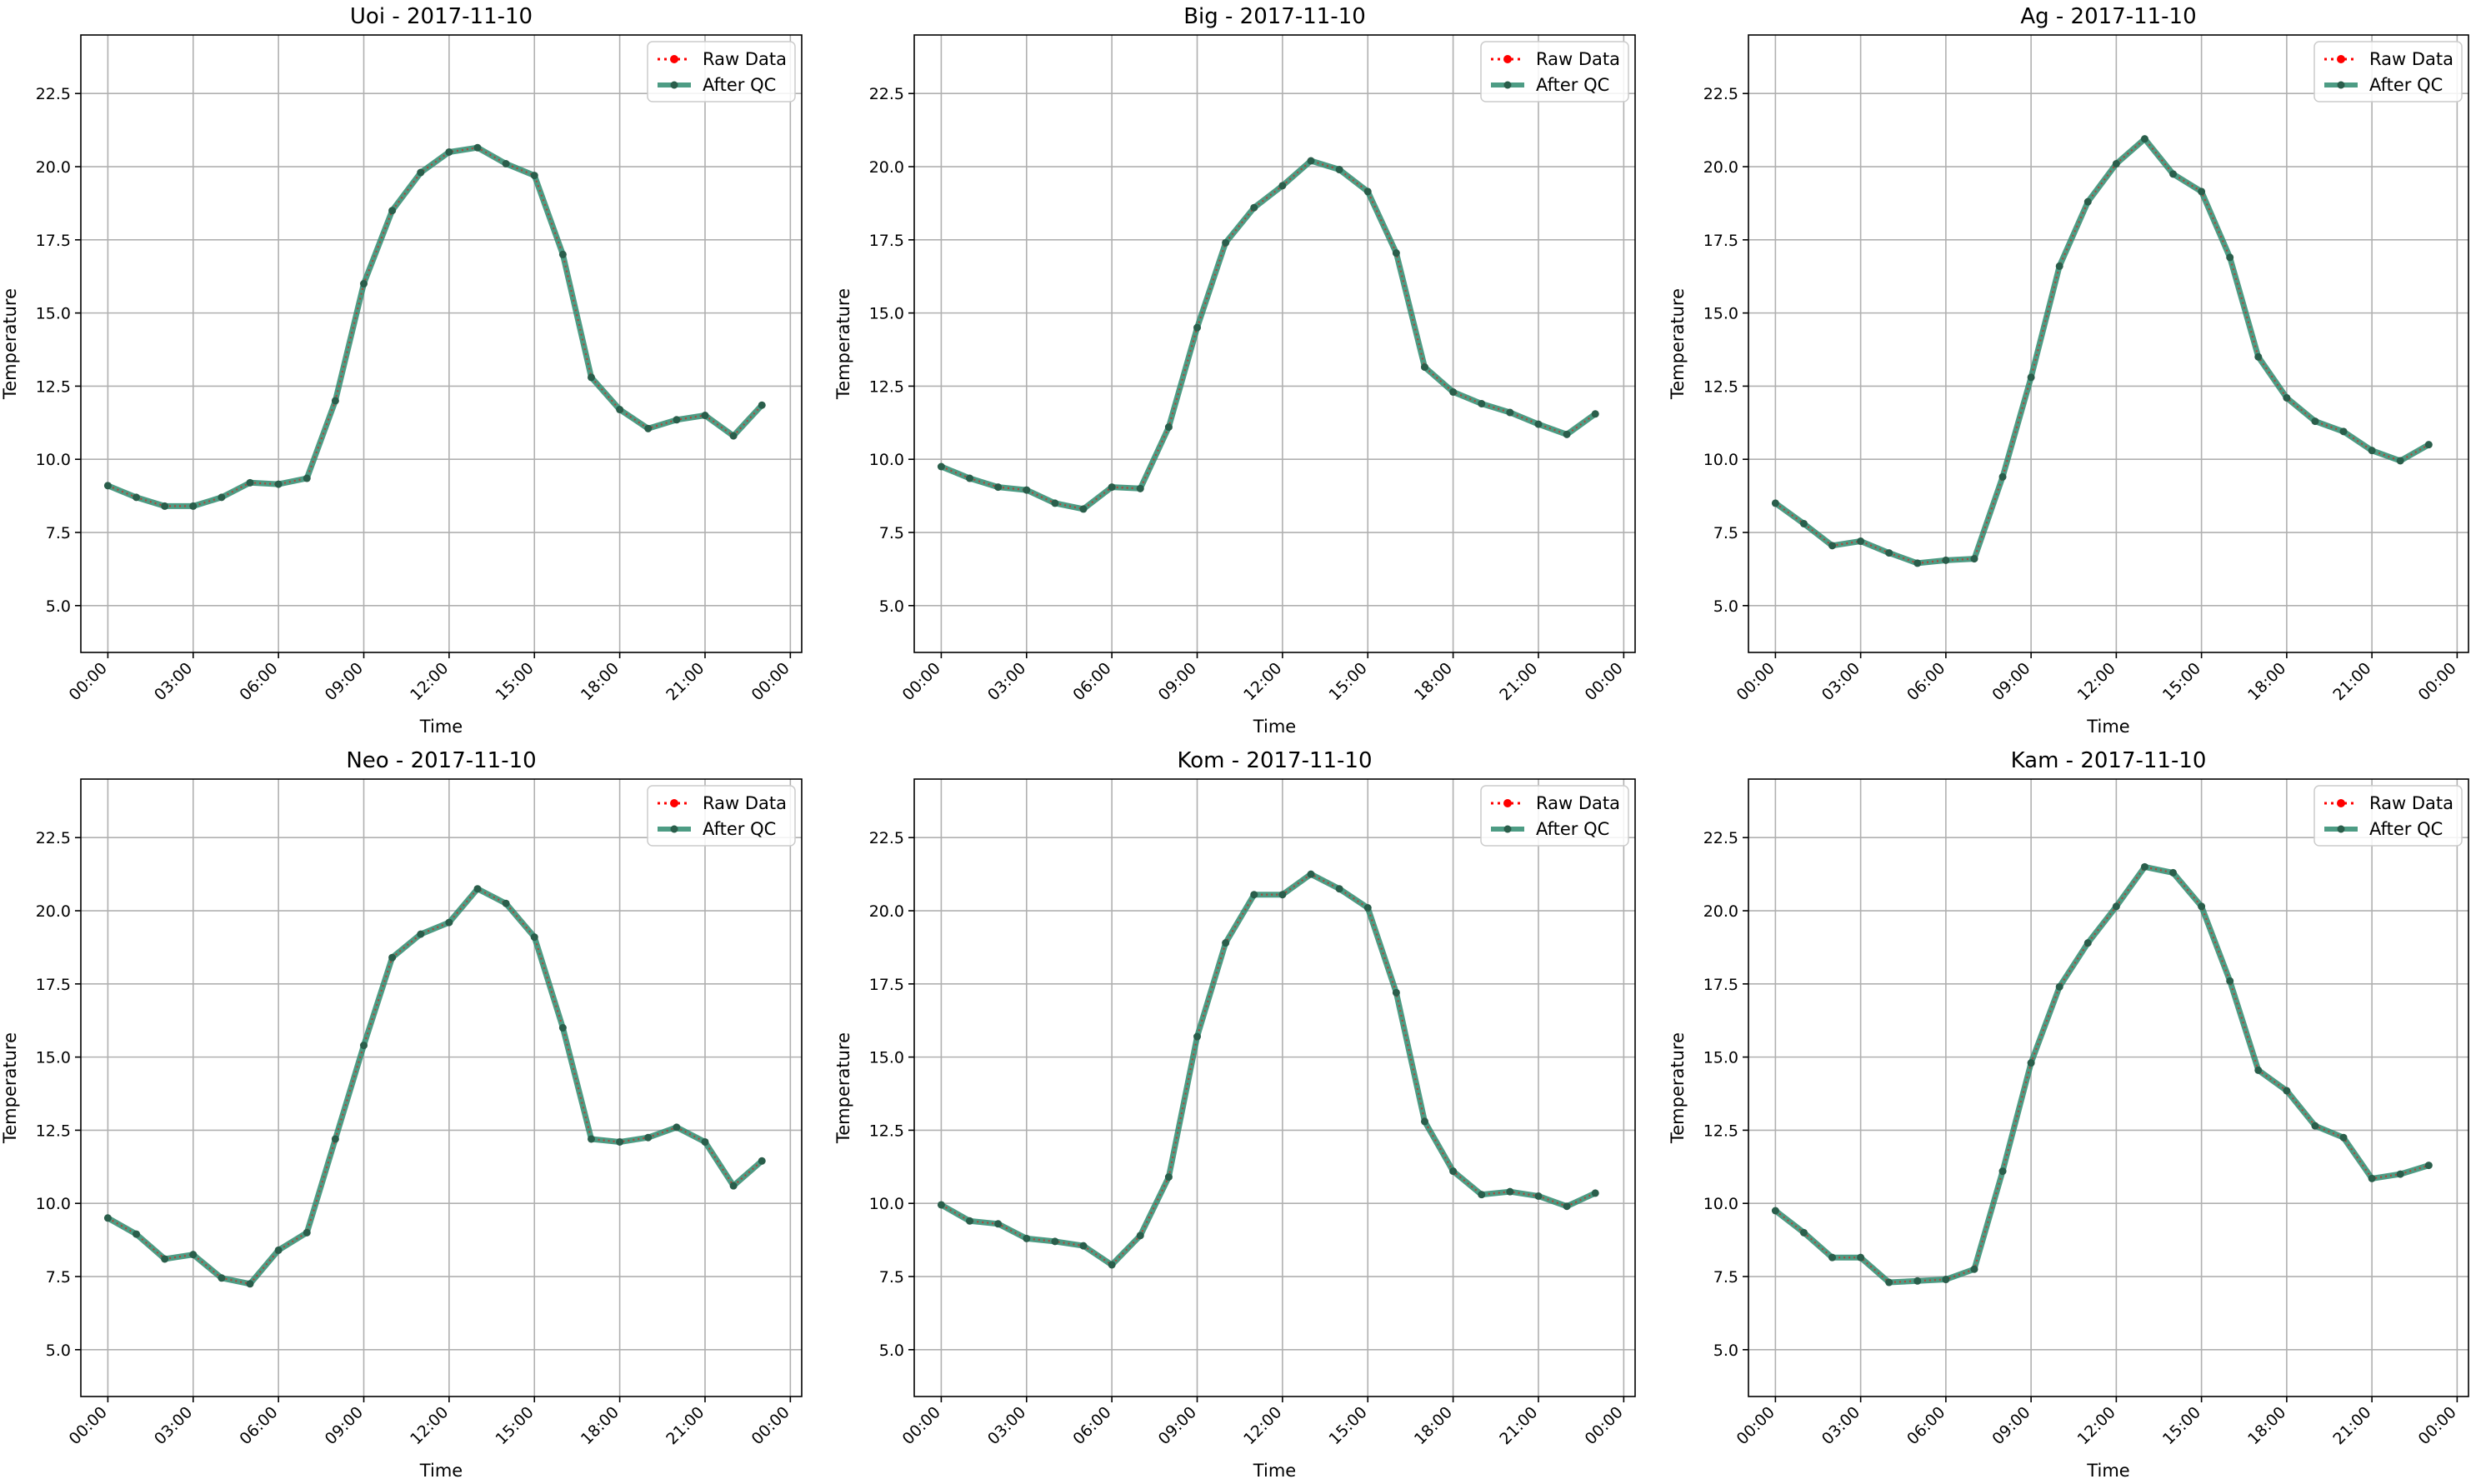  I want to click on legend-qc-label: After QC, so click(739, 829).